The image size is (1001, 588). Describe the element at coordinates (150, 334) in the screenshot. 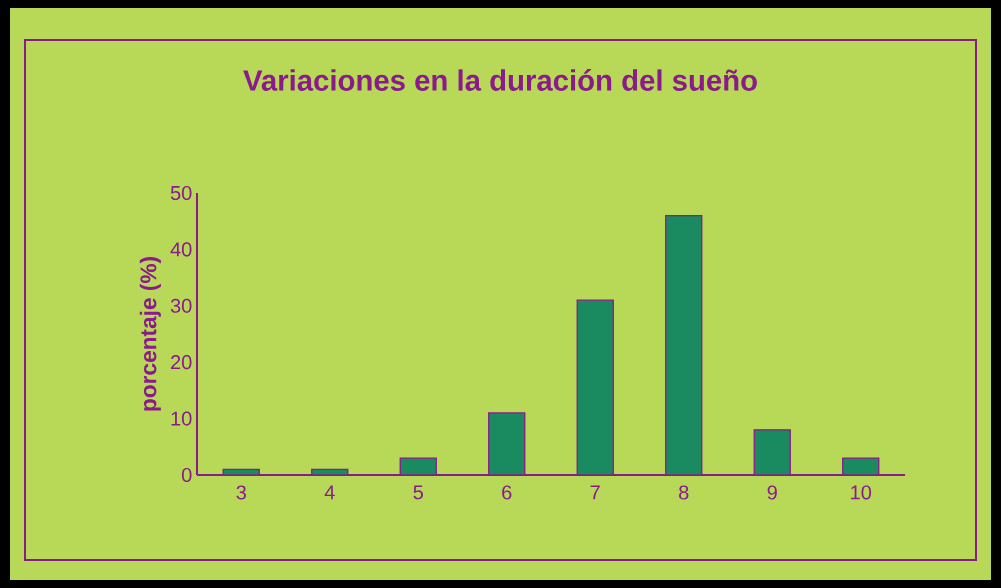

I see `y-axis-title: porcentaje (%)` at that location.